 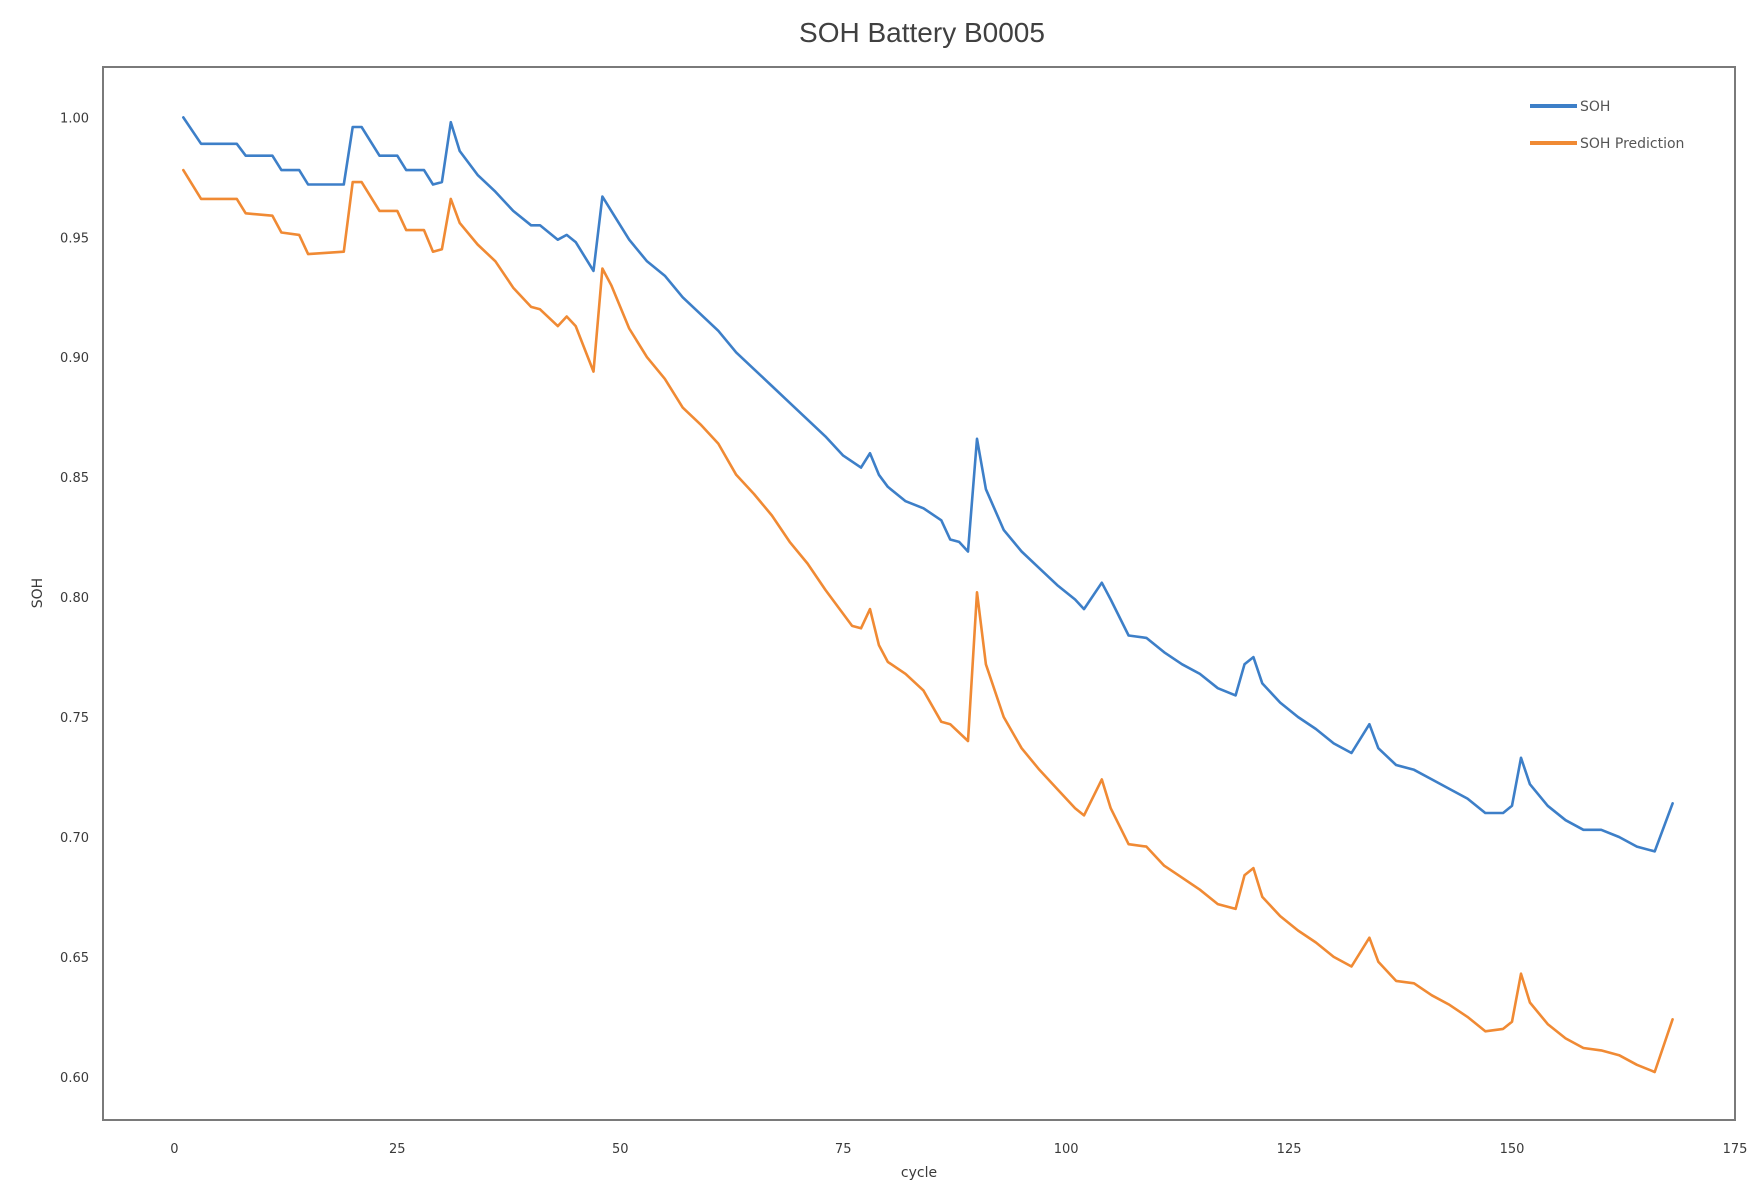 What do you see at coordinates (38, 593) in the screenshot?
I see `y-axis-label: SOH` at bounding box center [38, 593].